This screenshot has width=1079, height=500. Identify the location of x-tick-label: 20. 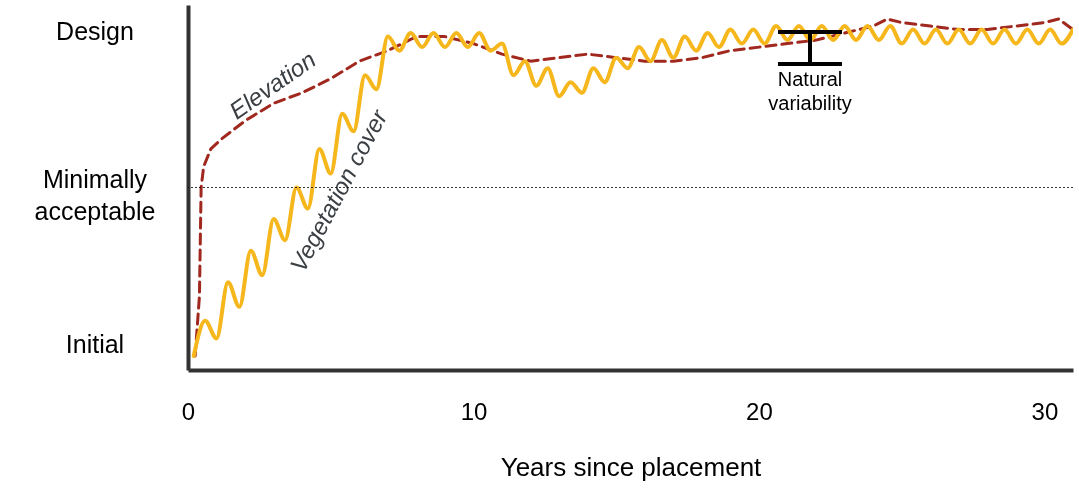
(759, 411).